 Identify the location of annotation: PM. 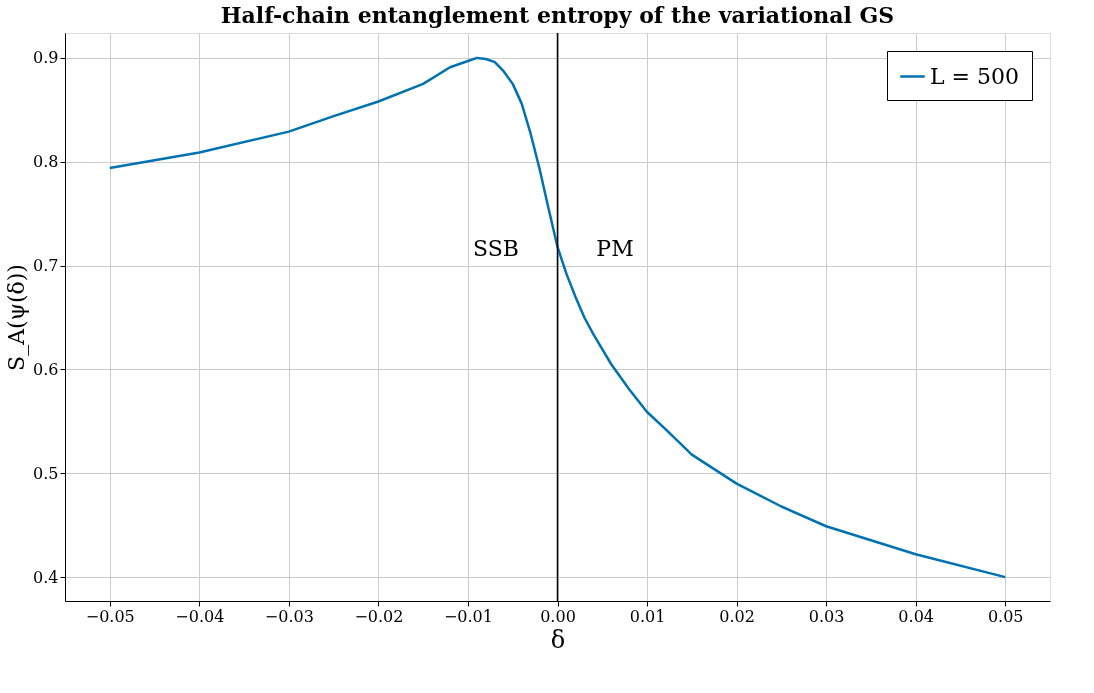
(615, 248).